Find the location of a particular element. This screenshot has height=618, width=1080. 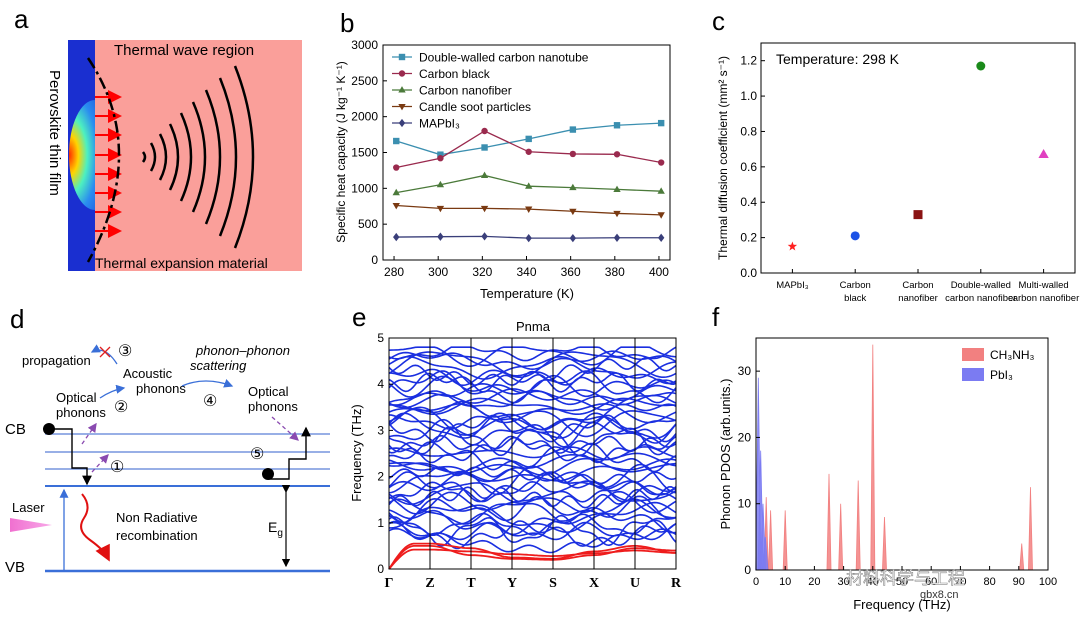

chart-b-ytick-label: 500 is located at coordinates (368, 224).